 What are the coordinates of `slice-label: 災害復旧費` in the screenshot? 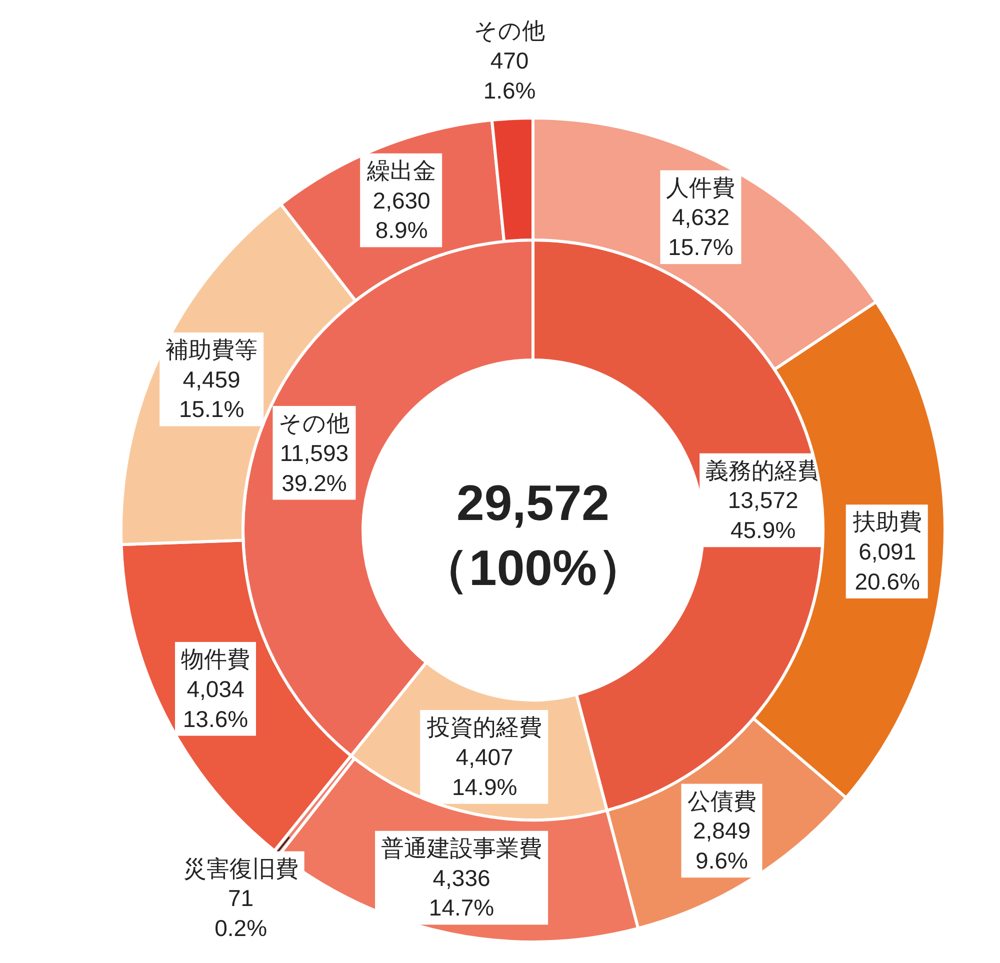 It's located at (240, 868).